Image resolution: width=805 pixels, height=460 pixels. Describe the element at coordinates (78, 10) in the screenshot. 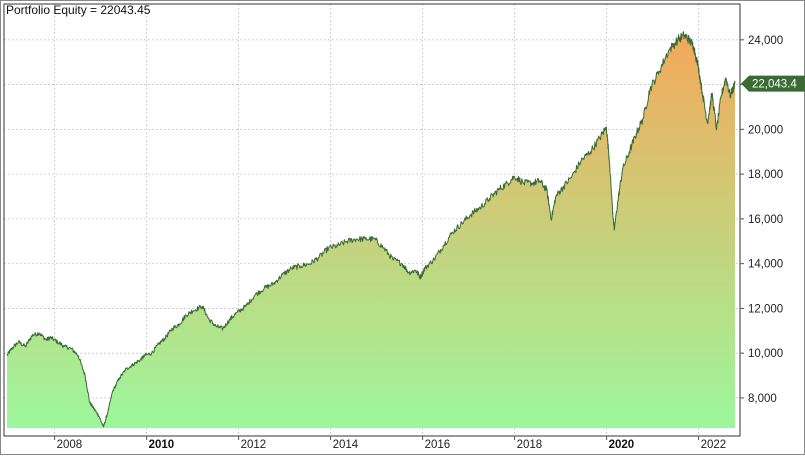

I see `chart-title: Portfolio Equity = 22043.45` at that location.